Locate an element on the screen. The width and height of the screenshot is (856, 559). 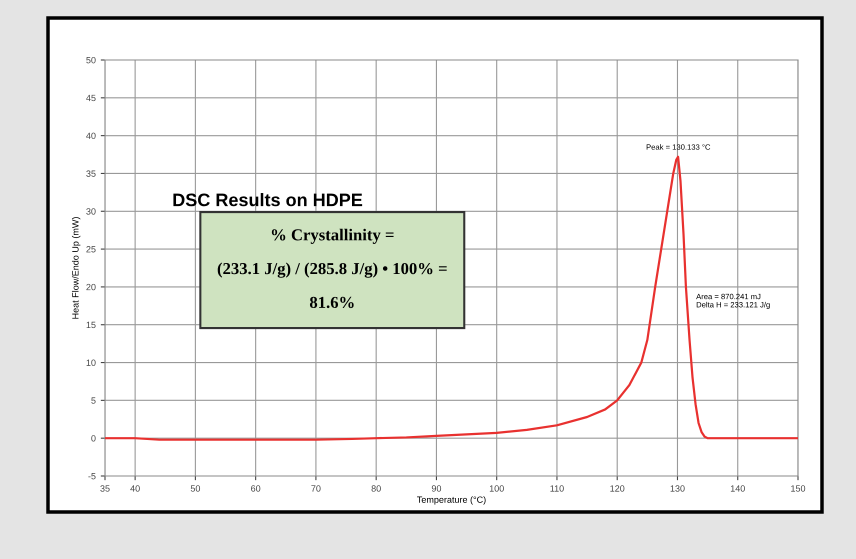
x-tick-label: 100 is located at coordinates (497, 488).